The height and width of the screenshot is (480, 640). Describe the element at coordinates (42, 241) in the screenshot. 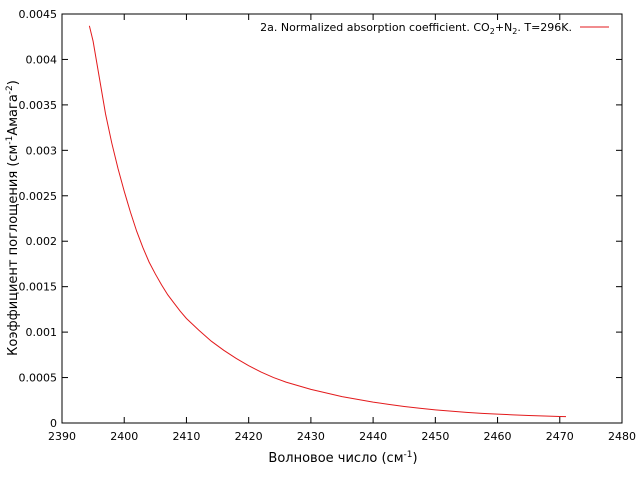

I see `y-tick-label-4: 0.002` at that location.